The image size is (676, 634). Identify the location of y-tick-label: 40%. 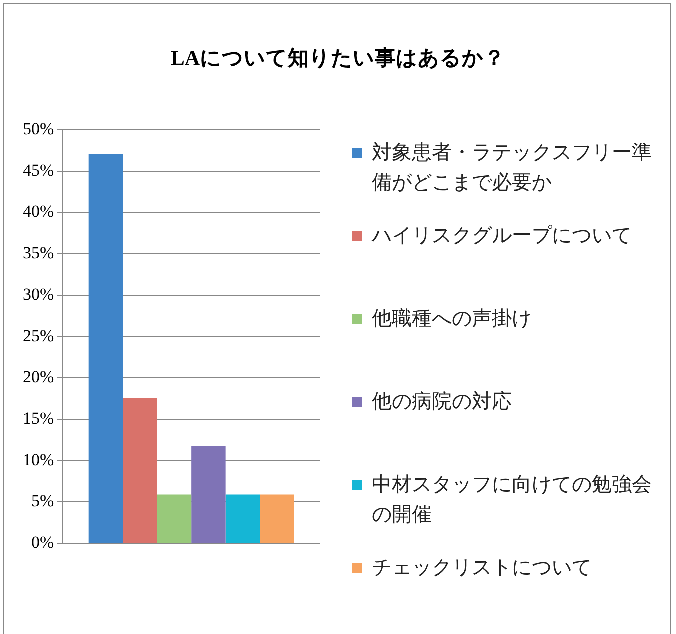
(38, 212).